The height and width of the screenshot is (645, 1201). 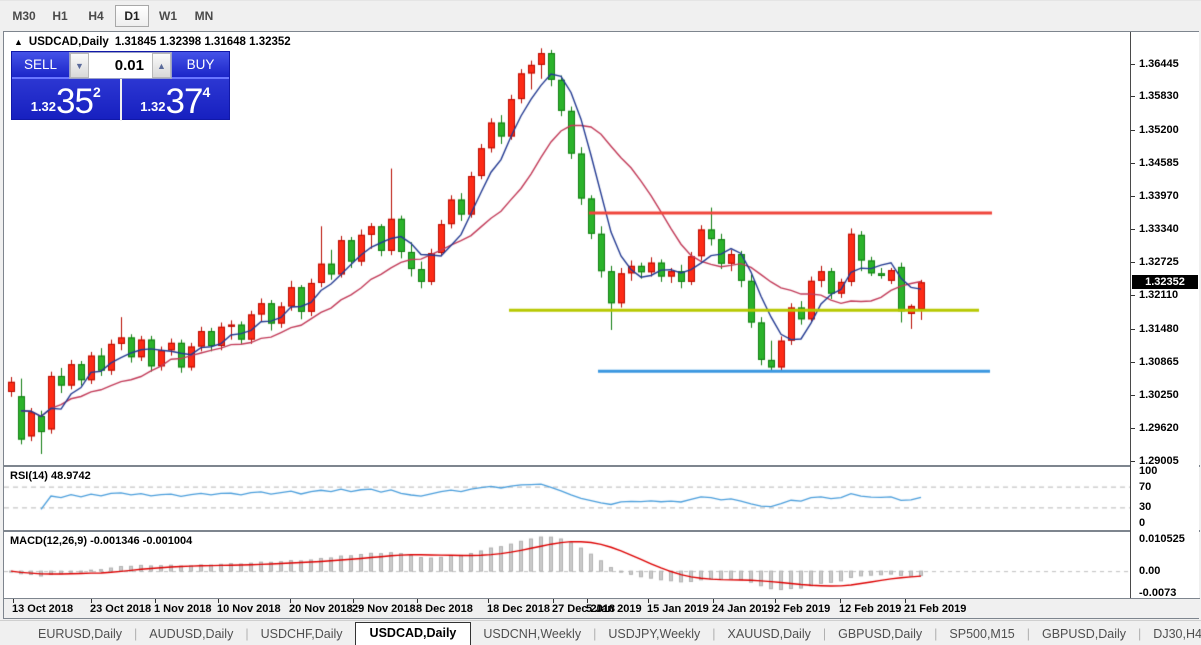 What do you see at coordinates (161, 65) in the screenshot?
I see `volume-increase-icon: ▲` at bounding box center [161, 65].